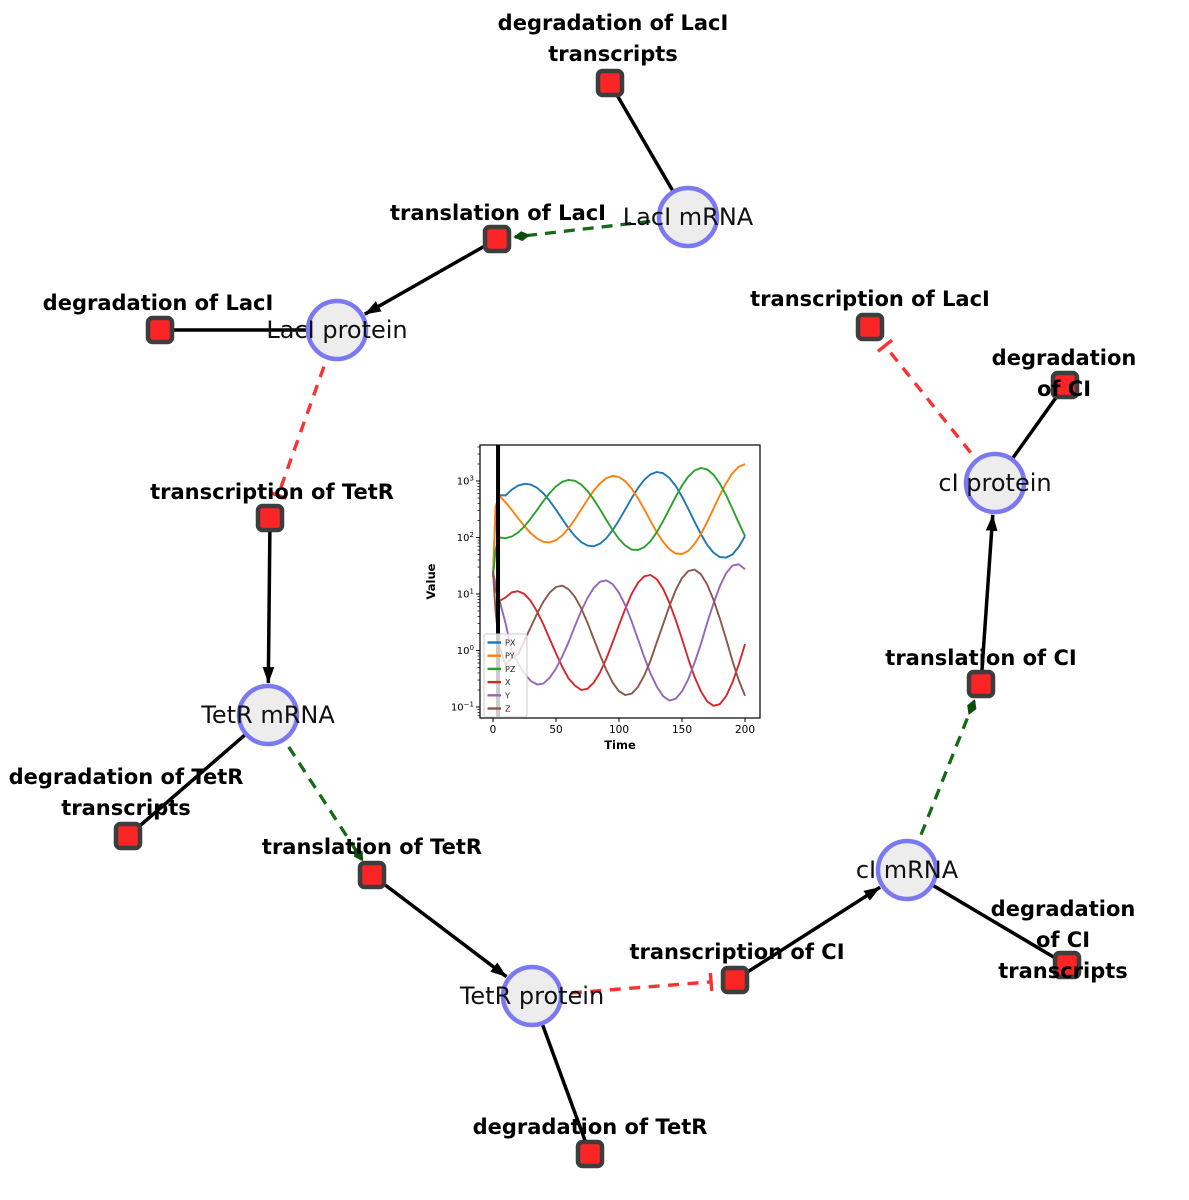 The image size is (1189, 1200). What do you see at coordinates (807, 933) in the screenshot?
I see `edge-txn_ci-ci_mrna` at bounding box center [807, 933].